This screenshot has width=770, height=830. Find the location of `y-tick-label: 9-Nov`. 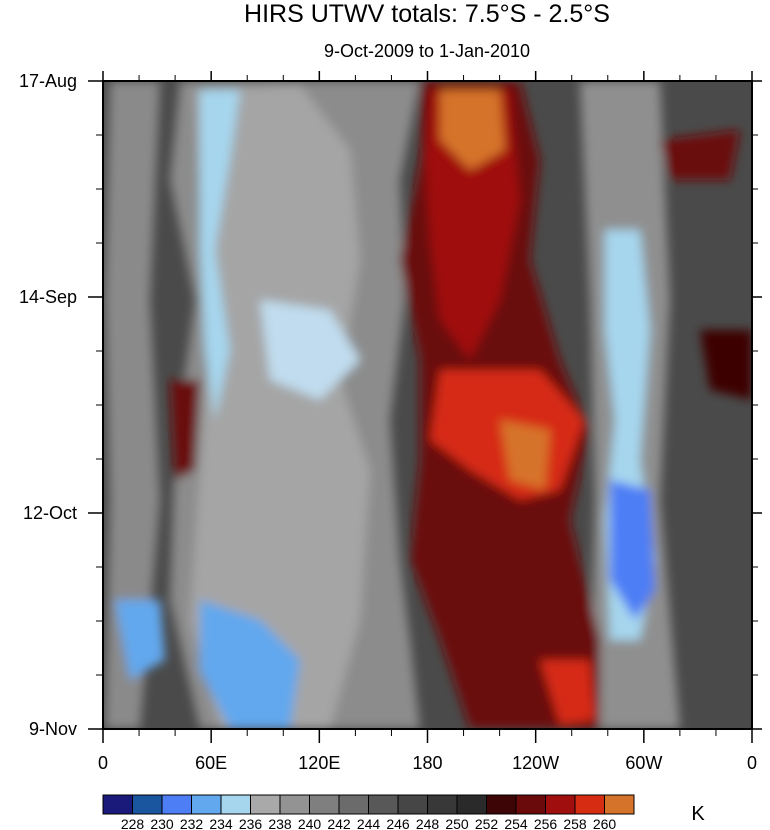

y-tick-label: 9-Nov is located at coordinates (53, 729).